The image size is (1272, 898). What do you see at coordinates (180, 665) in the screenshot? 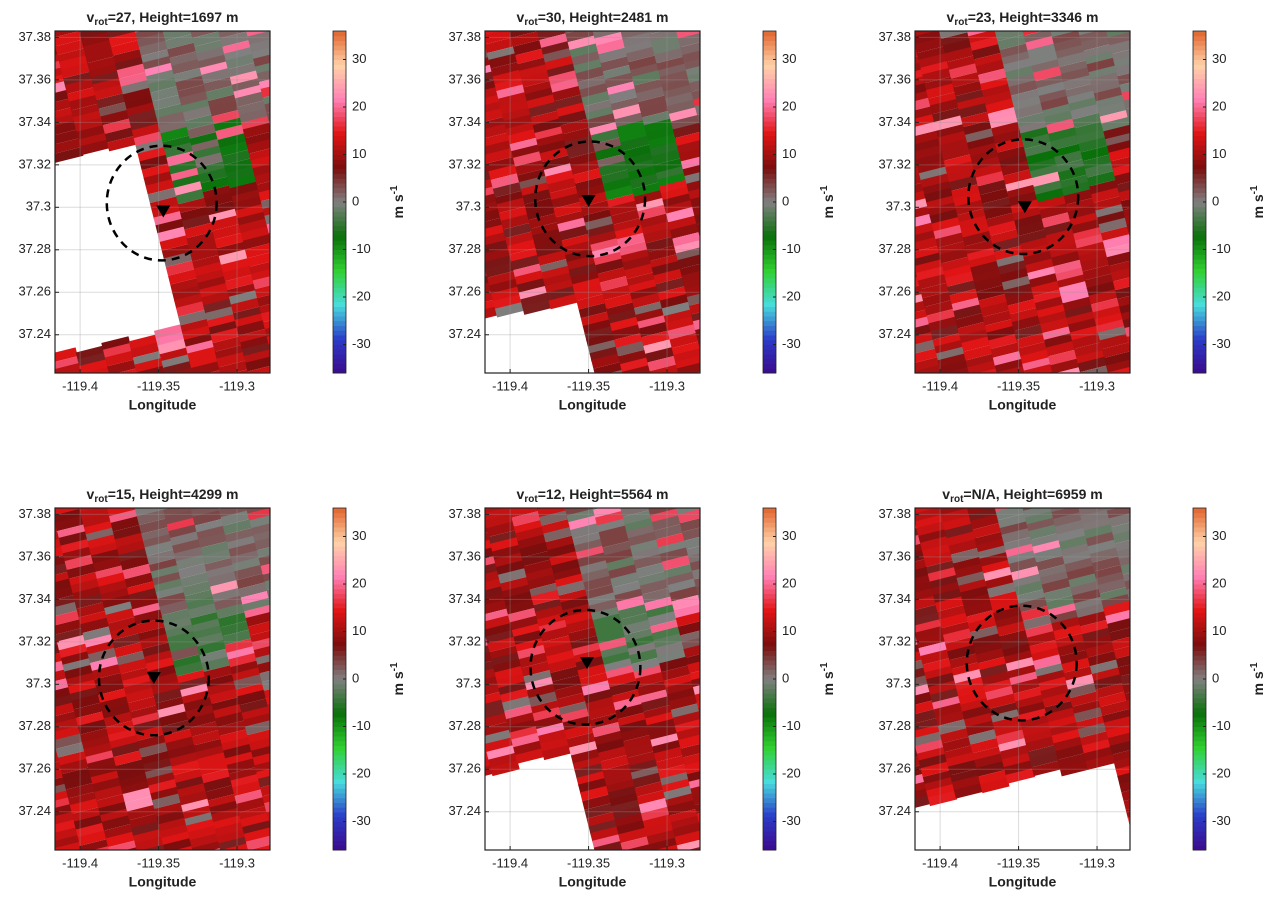
I see `raster-strips` at bounding box center [180, 665].